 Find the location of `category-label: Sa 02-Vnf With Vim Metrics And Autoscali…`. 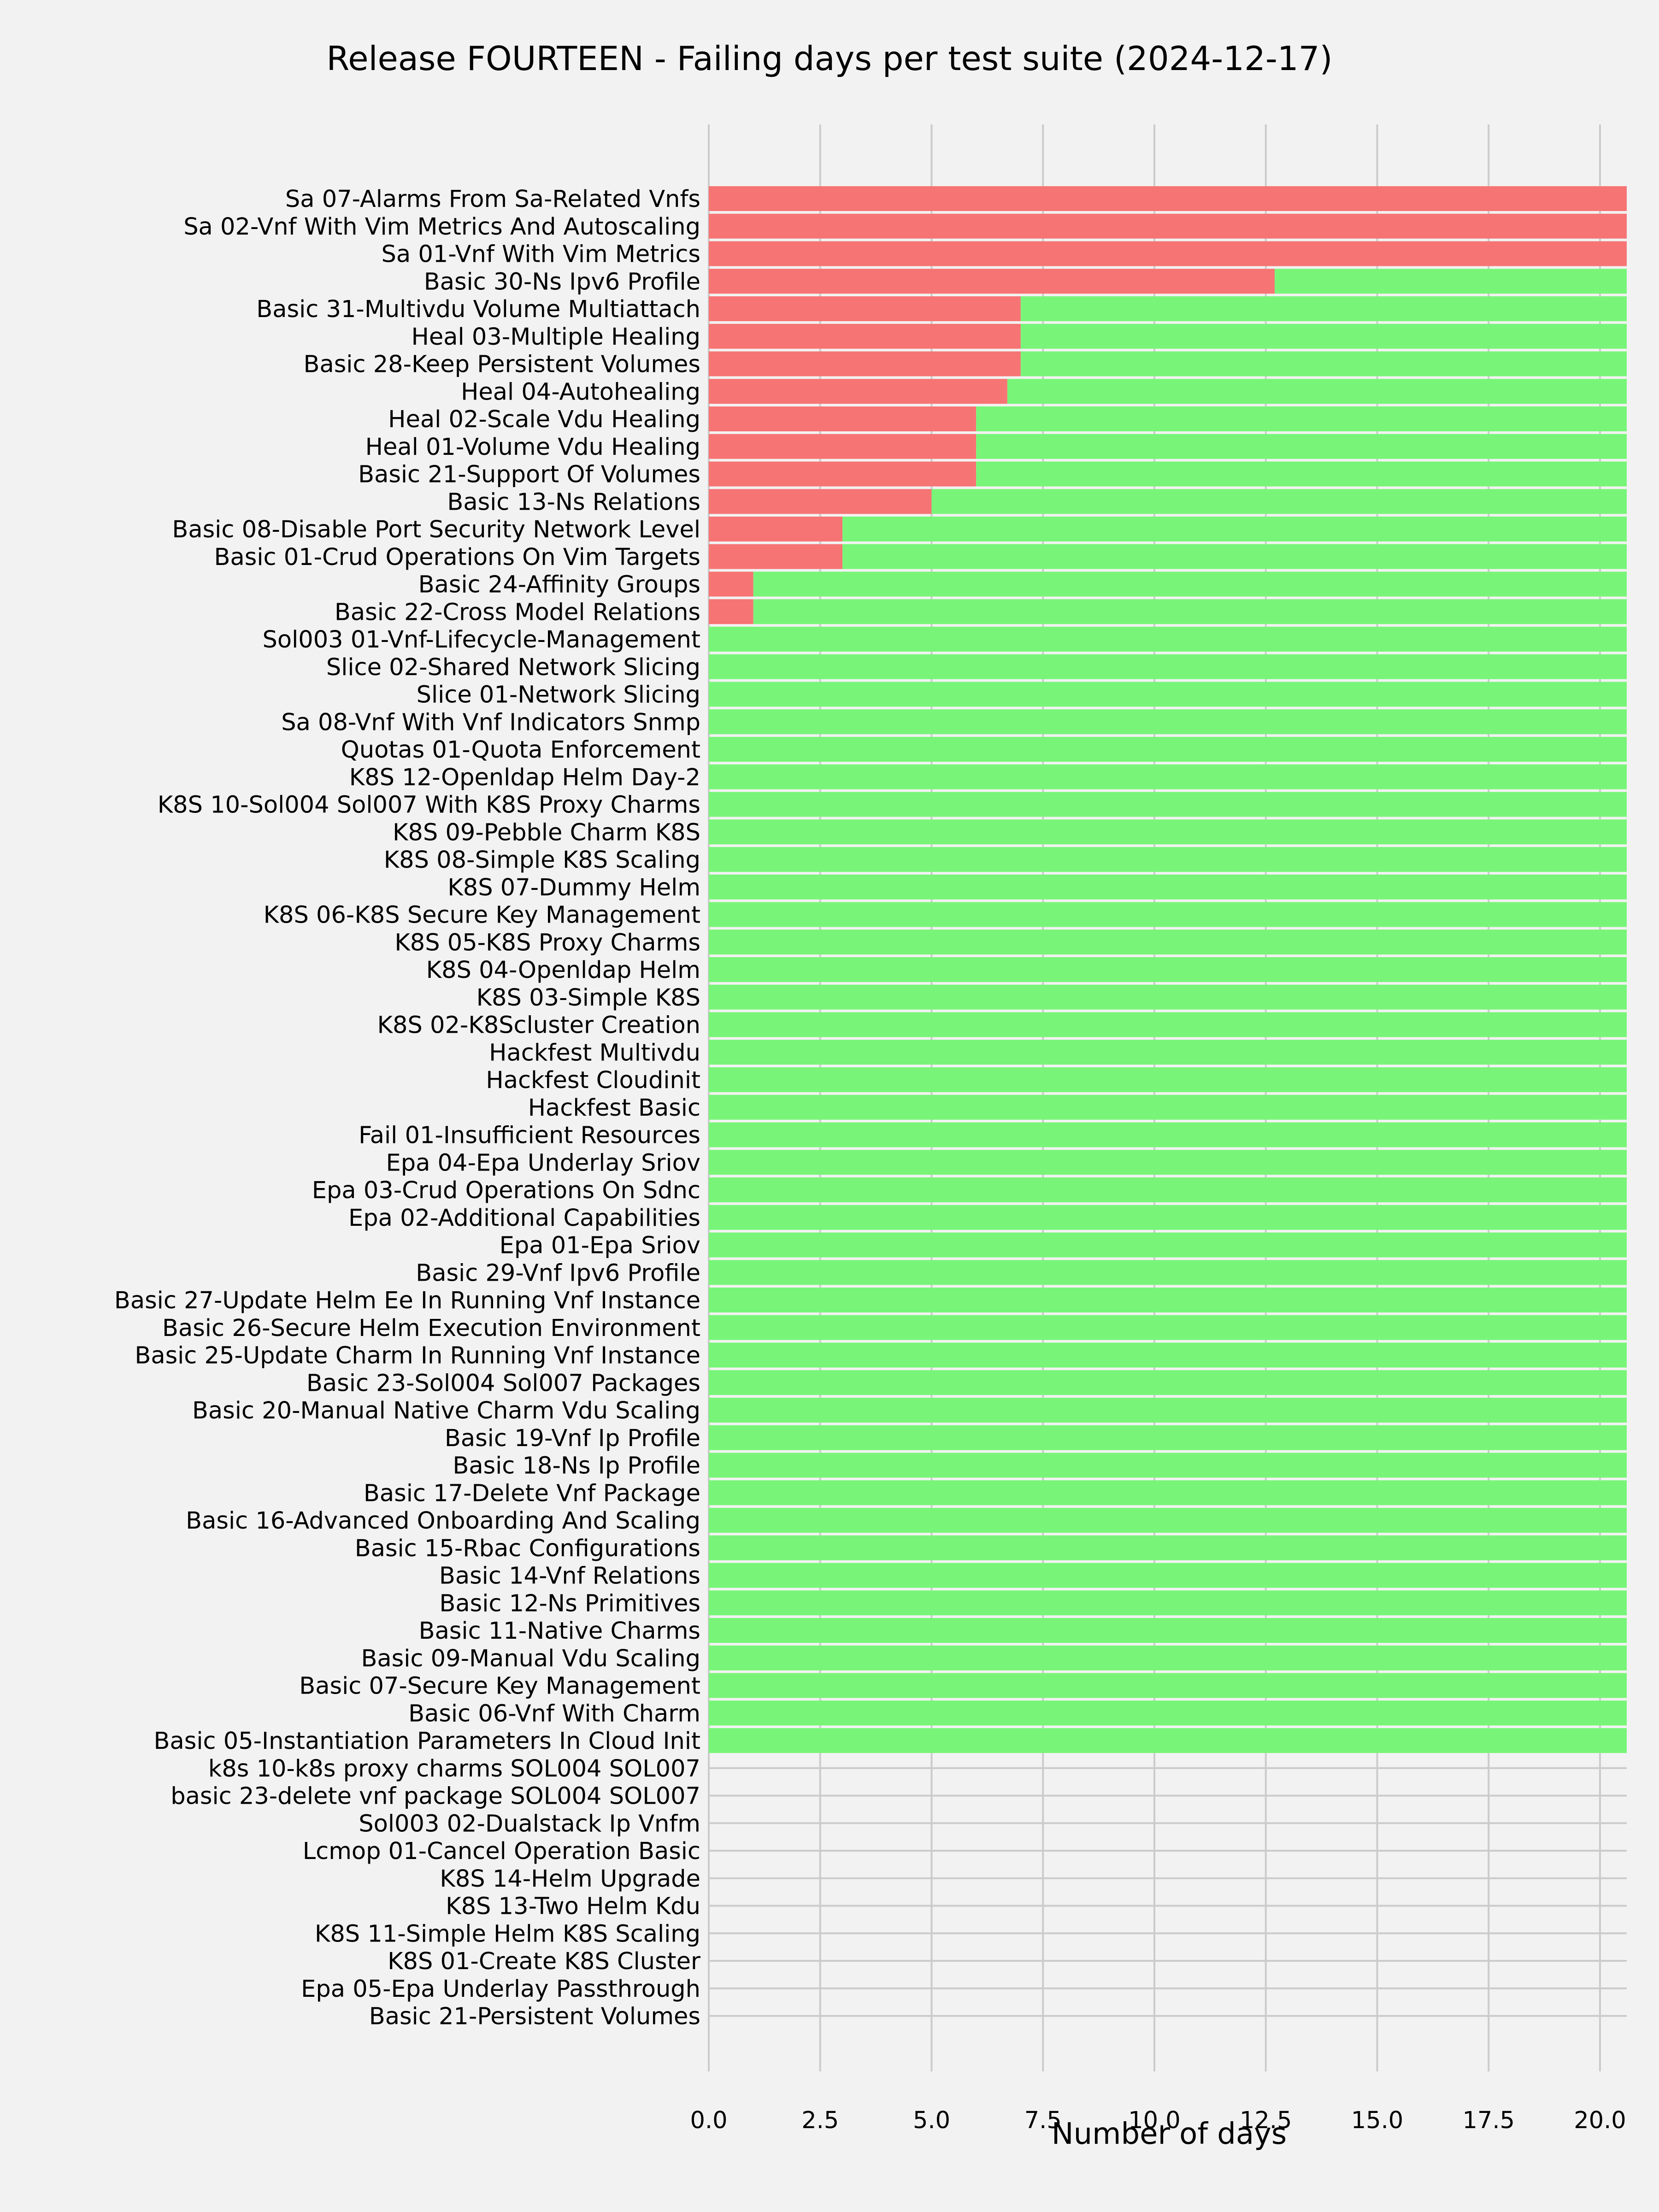

category-label: Sa 02-Vnf With Vim Metrics And Autoscali… is located at coordinates (441, 227).